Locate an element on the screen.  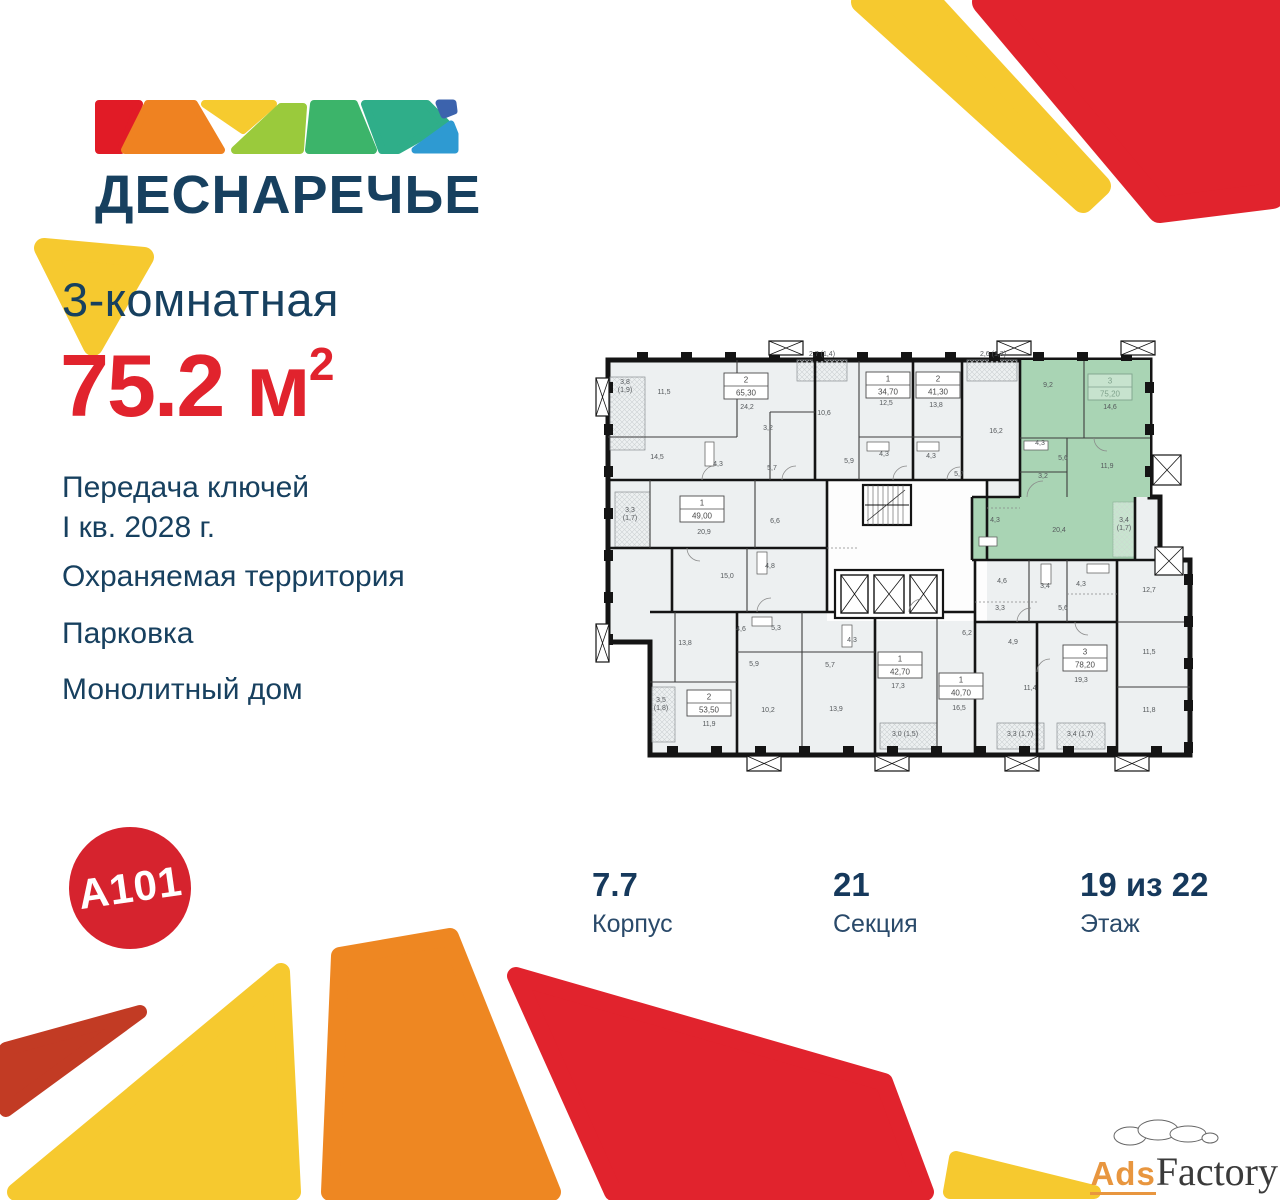
svg-text: 20,9 is located at coordinates (704, 532).